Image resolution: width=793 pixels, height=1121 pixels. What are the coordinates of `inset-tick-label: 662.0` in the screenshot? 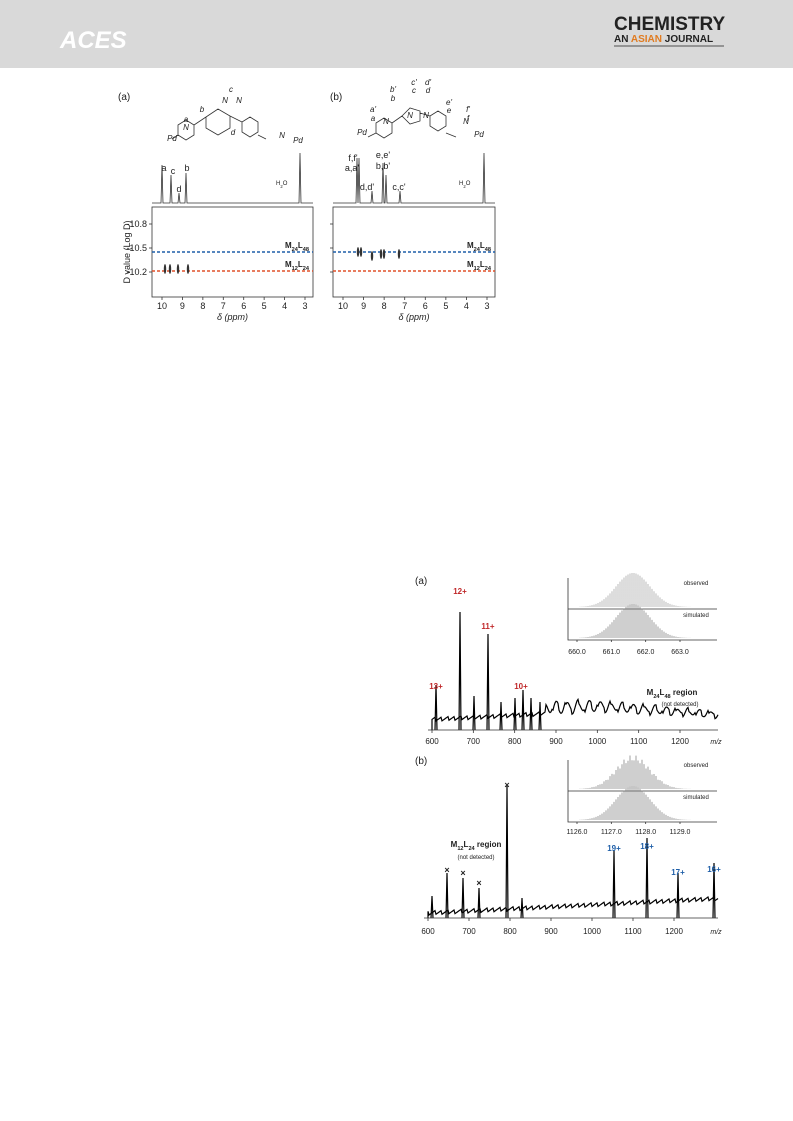 It's located at (646, 652).